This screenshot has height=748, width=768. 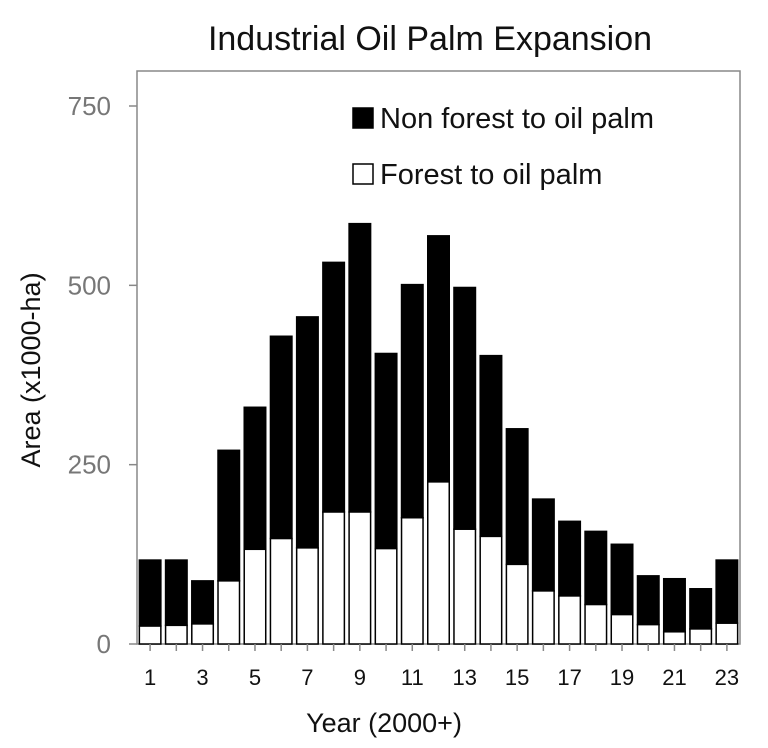 What do you see at coordinates (102, 375) in the screenshot?
I see `y-axis: 0 250 500 750` at bounding box center [102, 375].